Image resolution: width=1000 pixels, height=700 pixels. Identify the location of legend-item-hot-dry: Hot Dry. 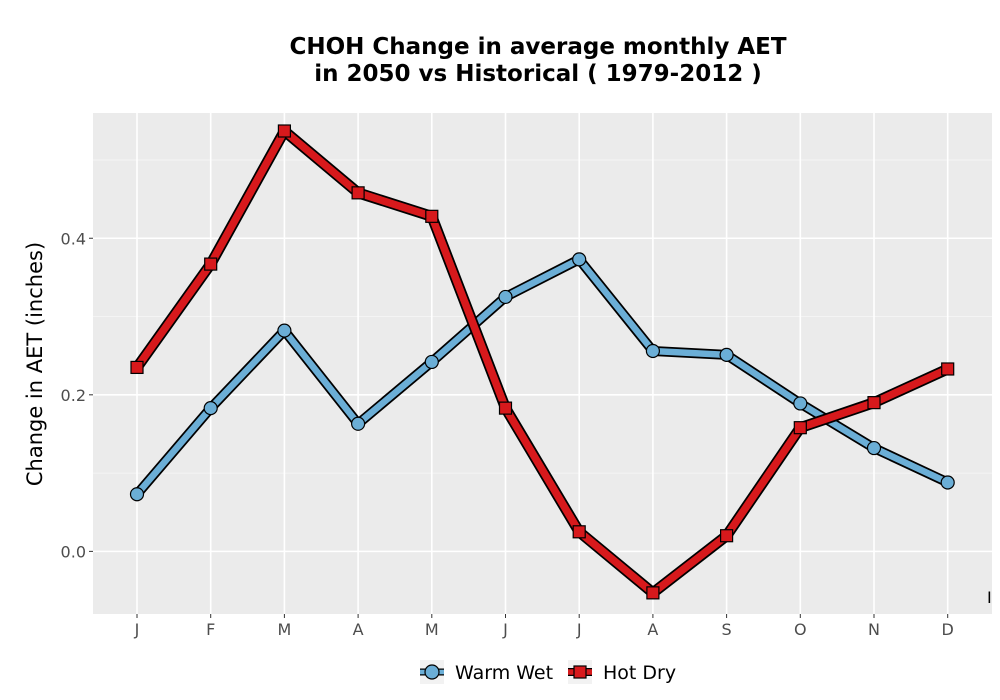
(622, 672).